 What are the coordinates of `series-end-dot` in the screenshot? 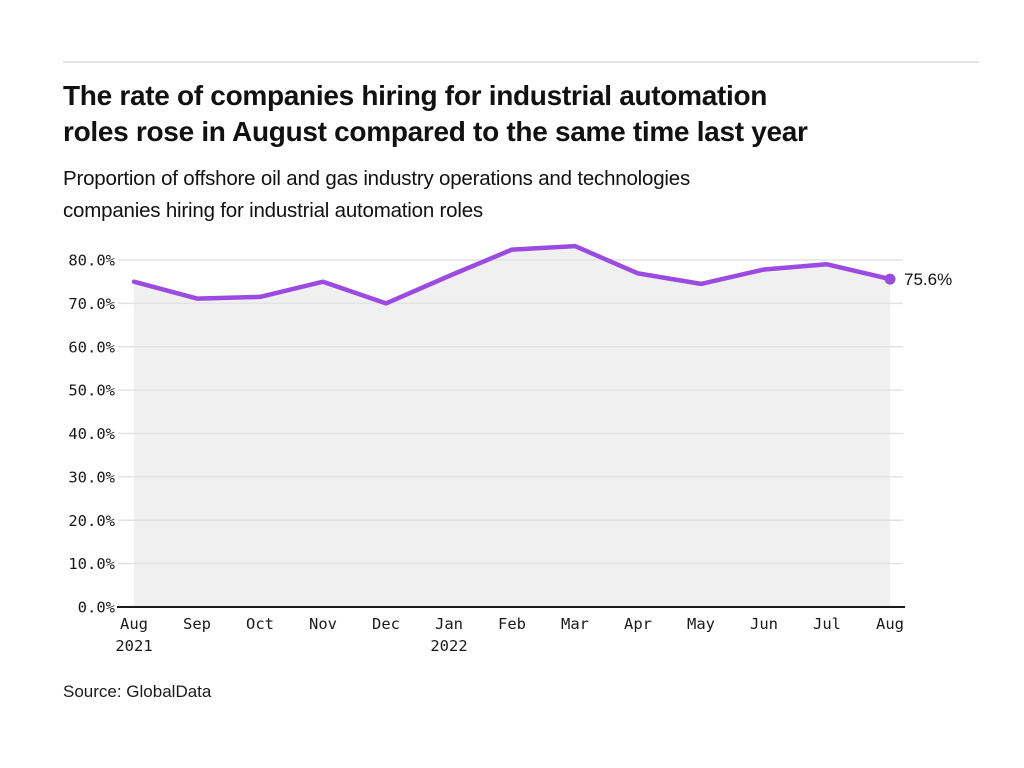 It's located at (890, 279).